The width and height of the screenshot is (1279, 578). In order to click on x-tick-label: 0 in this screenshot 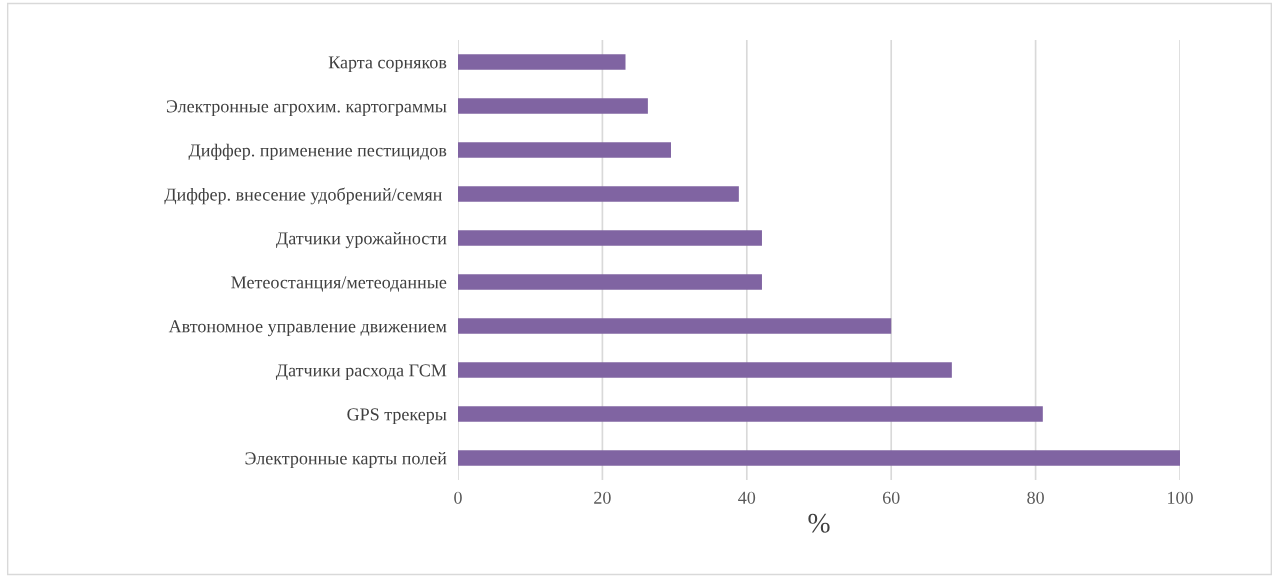, I will do `click(458, 497)`.